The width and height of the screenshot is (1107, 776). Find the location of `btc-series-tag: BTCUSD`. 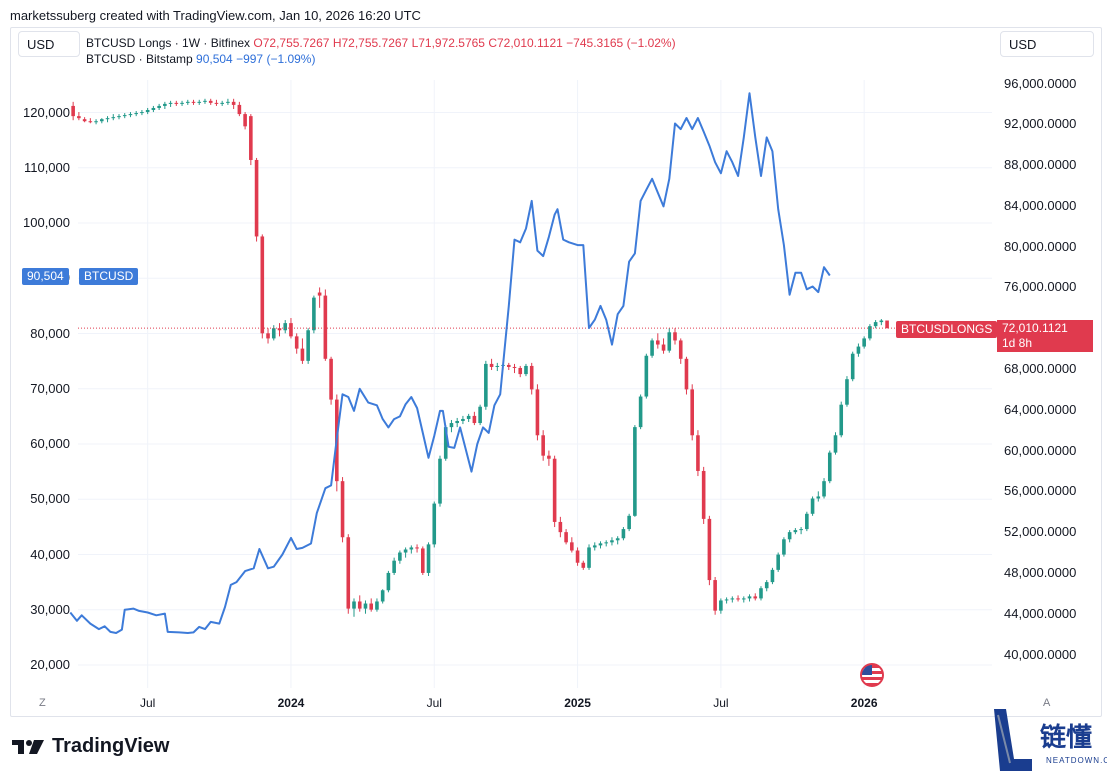

btc-series-tag: BTCUSD is located at coordinates (109, 276).